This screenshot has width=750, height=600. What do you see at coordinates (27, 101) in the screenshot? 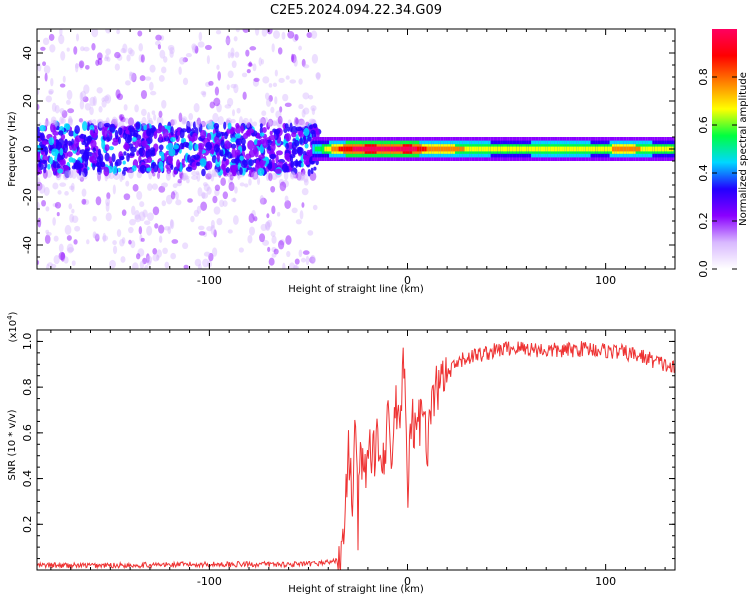
I see `spectrogram-ytick-label: 20` at bounding box center [27, 101].